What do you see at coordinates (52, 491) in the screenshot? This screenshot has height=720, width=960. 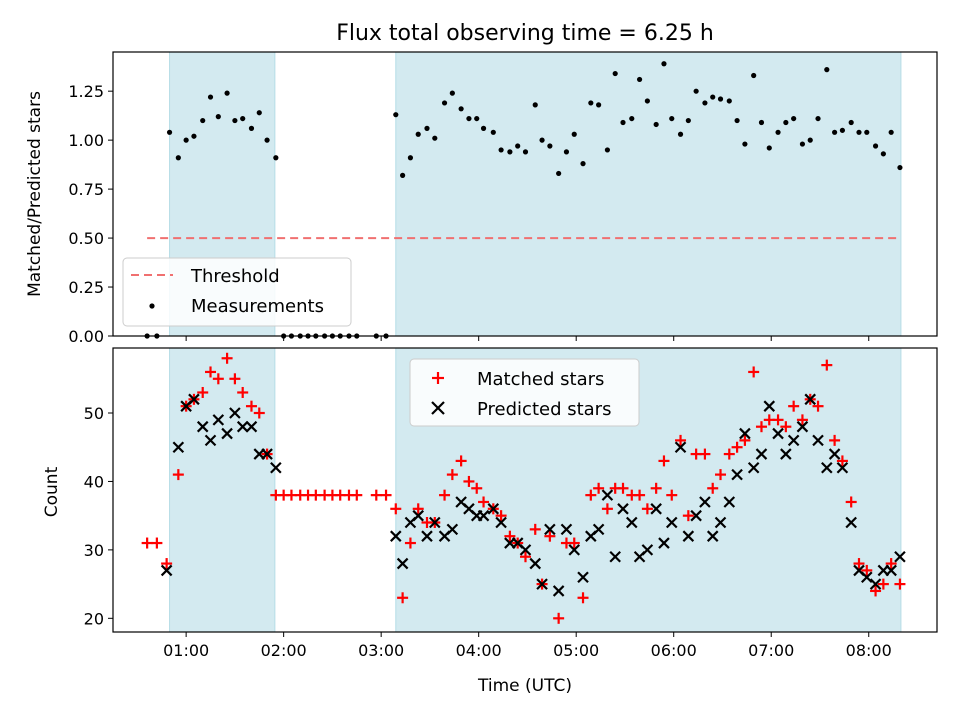 I see `count-y-axis-label: Count` at bounding box center [52, 491].